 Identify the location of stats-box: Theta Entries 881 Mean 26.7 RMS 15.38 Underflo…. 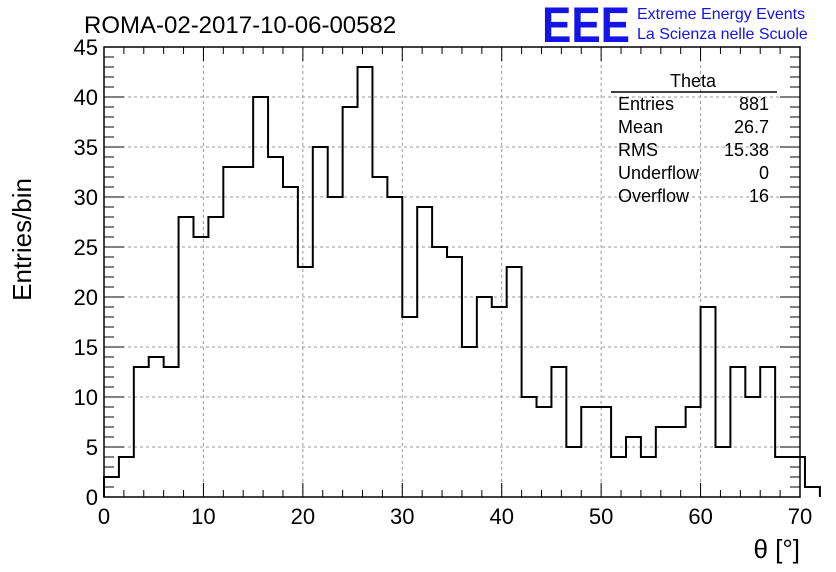
(694, 138).